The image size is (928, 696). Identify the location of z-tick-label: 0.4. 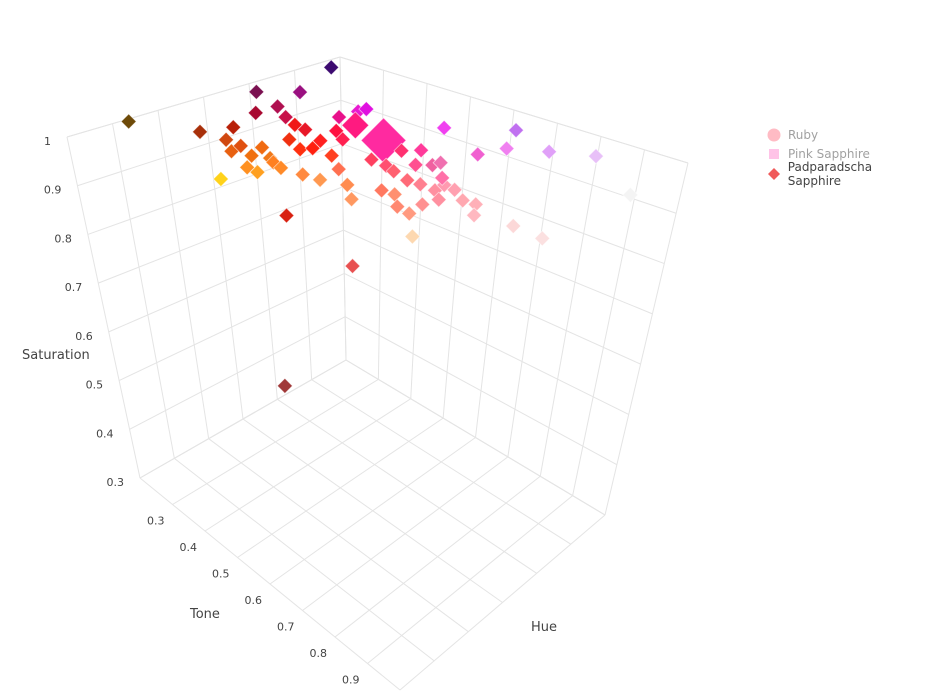
(105, 433).